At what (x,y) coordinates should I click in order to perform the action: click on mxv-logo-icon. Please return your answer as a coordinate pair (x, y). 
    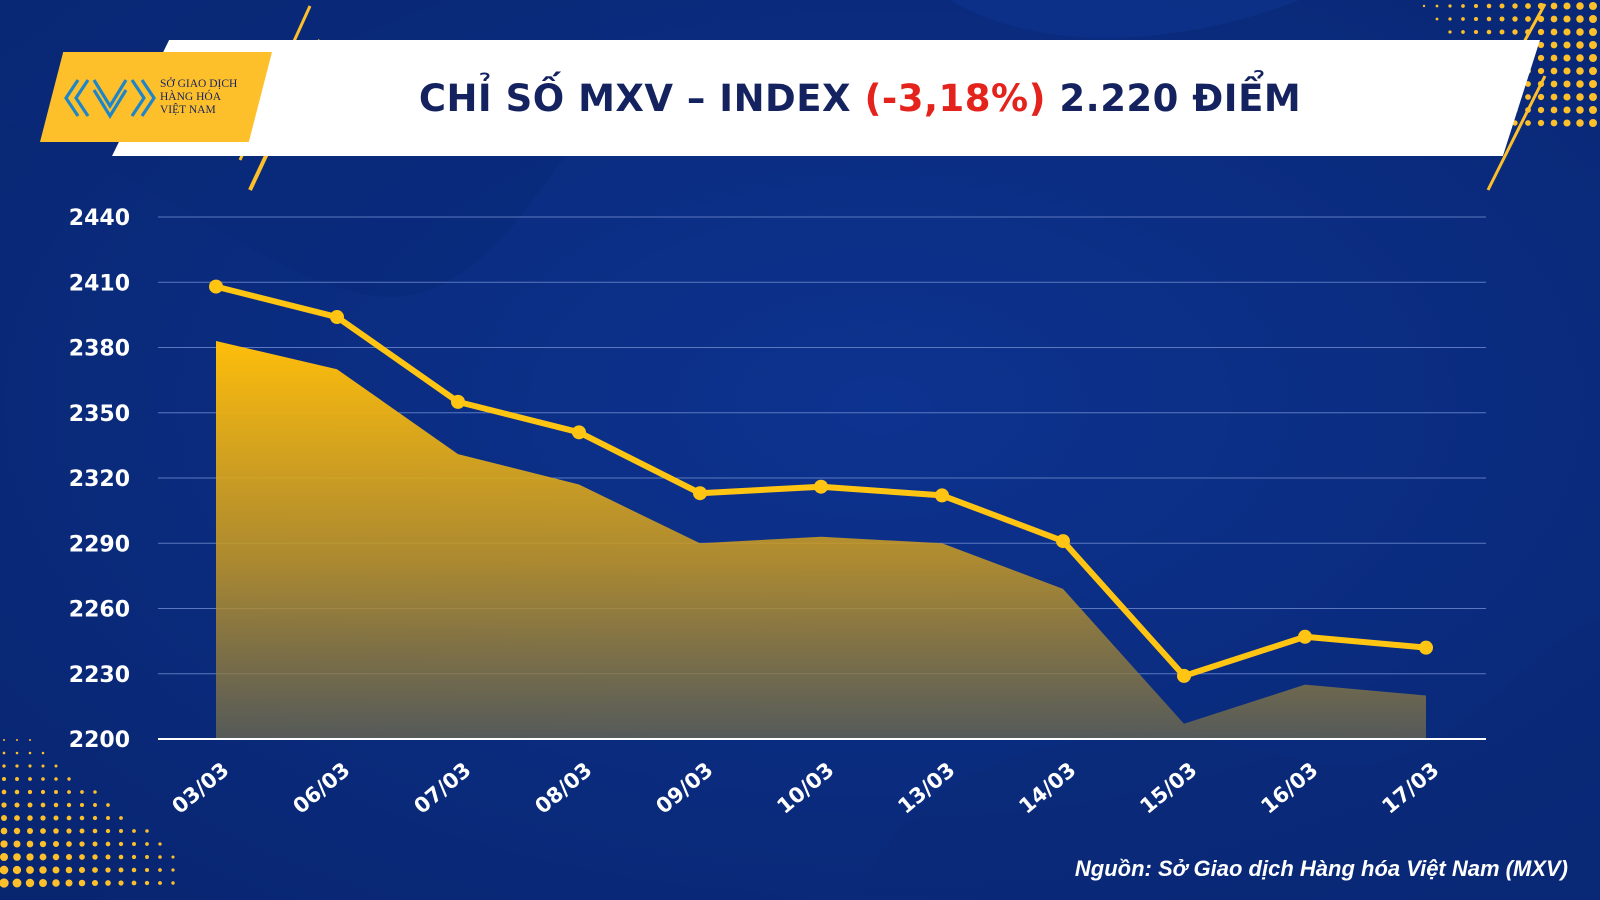
    Looking at the image, I should click on (110, 99).